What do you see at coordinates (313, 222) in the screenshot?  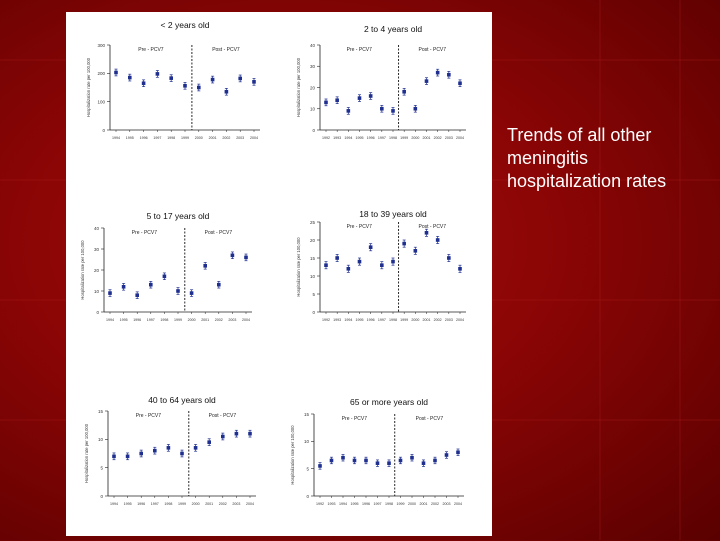 I see `y-tick-label: 25` at bounding box center [313, 222].